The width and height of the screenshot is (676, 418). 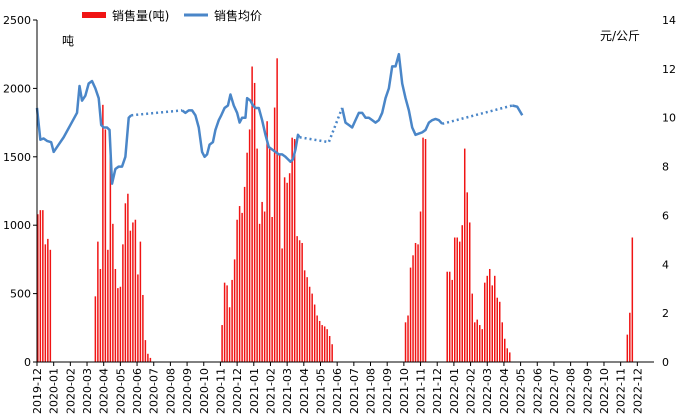 I want to click on x-axis-tick-label: 2022-12, so click(x=637, y=391).